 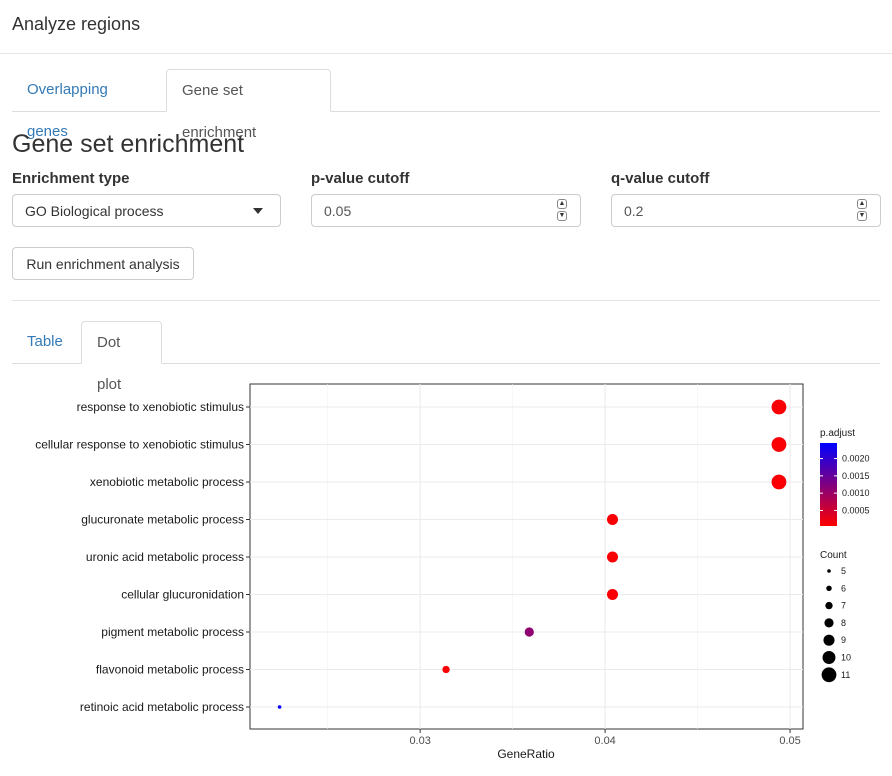 What do you see at coordinates (121, 357) in the screenshot?
I see `tab-dot-plot: Dot plot` at bounding box center [121, 357].